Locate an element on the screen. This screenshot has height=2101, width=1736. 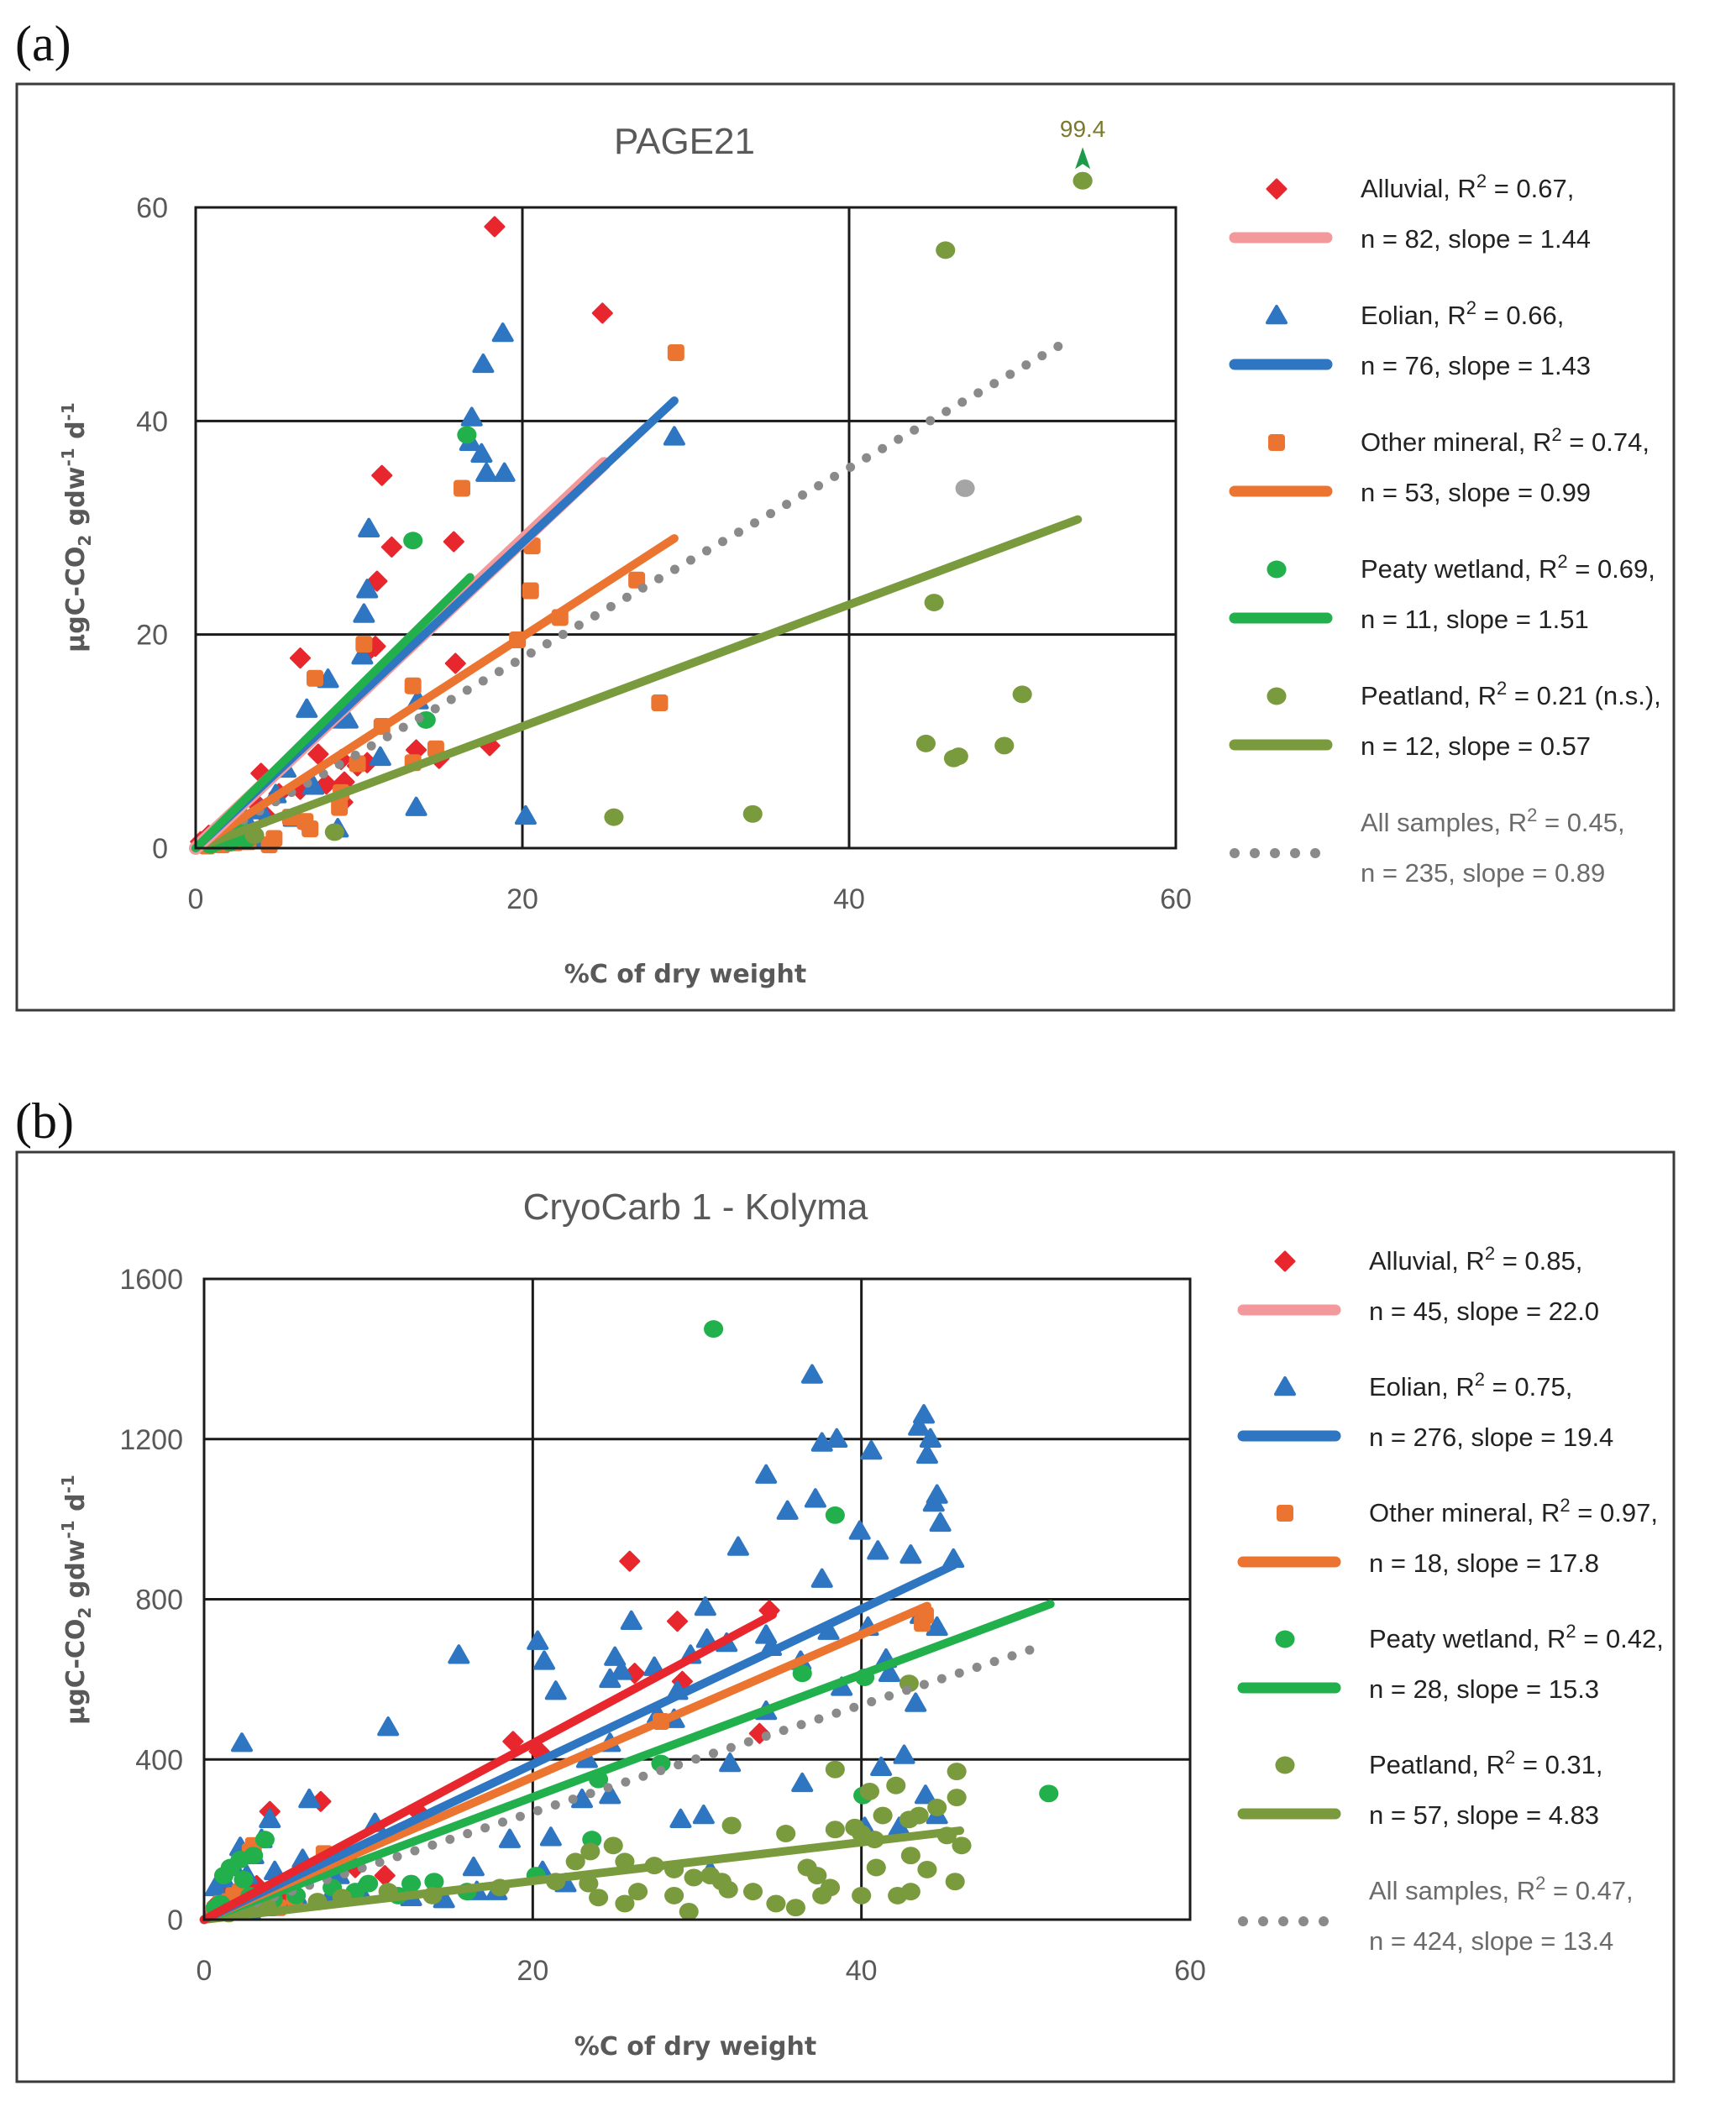
legend-marker-other_mineral is located at coordinates (1285, 1514).